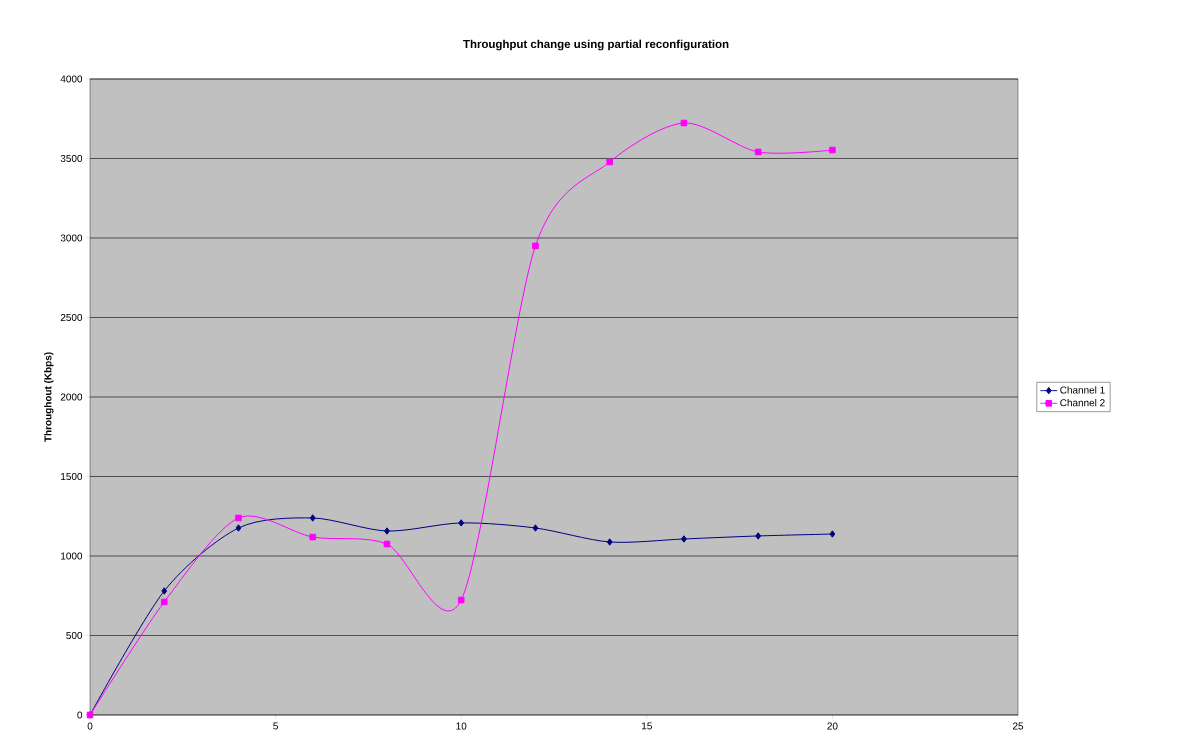  Describe the element at coordinates (275, 726) in the screenshot. I see `x-tick-label: 5` at that location.